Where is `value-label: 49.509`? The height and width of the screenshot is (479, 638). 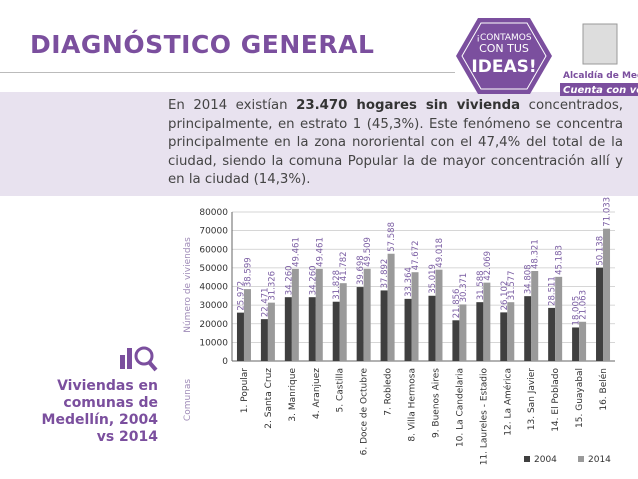
value-label: 49.509 is located at coordinates (368, 252).